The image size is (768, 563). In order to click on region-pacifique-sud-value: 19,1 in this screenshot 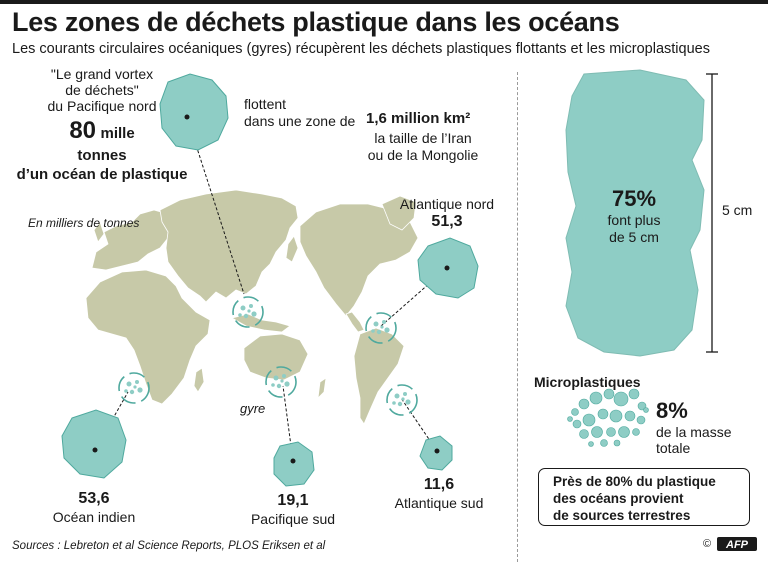, I will do `click(293, 500)`.